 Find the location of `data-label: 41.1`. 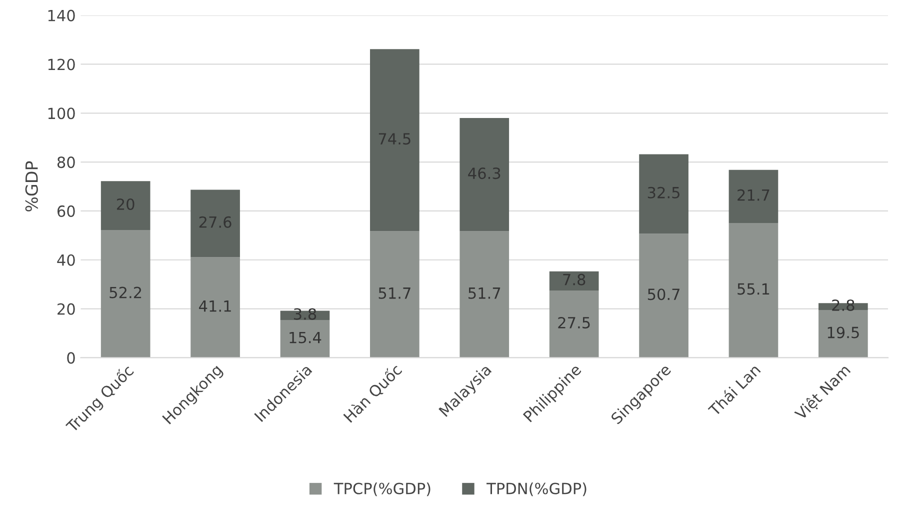

data-label: 41.1 is located at coordinates (215, 306).